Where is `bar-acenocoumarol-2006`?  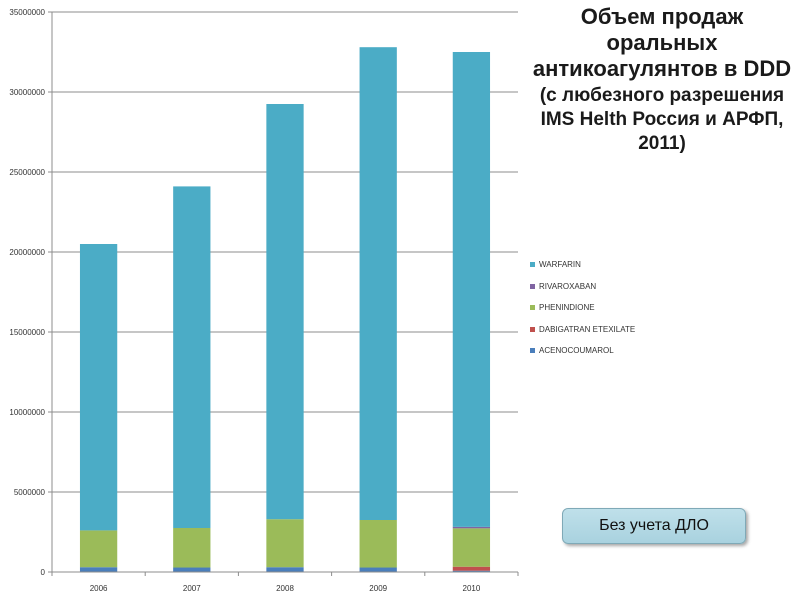
bar-acenocoumarol-2006 is located at coordinates (98, 569).